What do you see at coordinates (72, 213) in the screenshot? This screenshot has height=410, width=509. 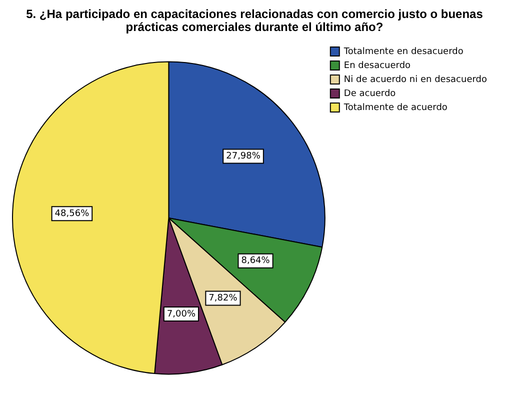 I see `data-label: 48,56%` at bounding box center [72, 213].